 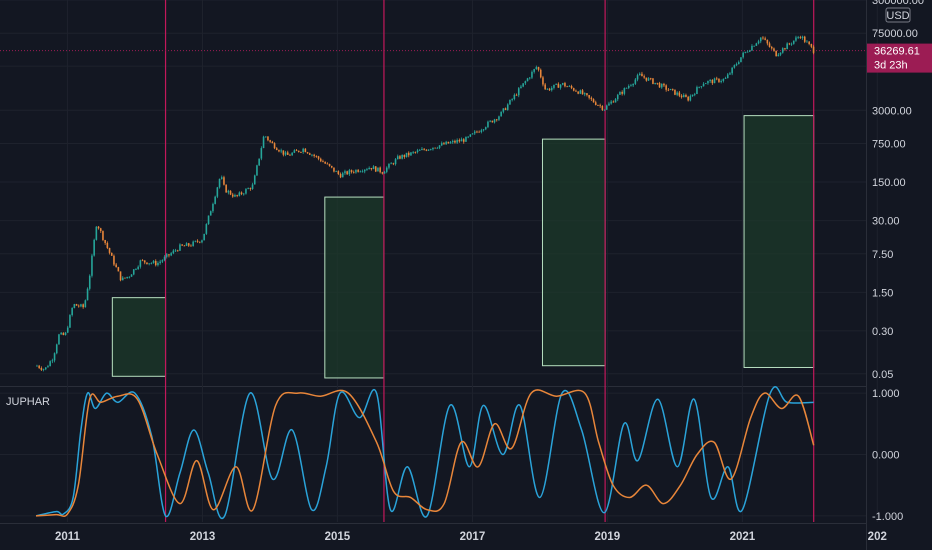 I want to click on pane-separator, so click(x=433, y=386).